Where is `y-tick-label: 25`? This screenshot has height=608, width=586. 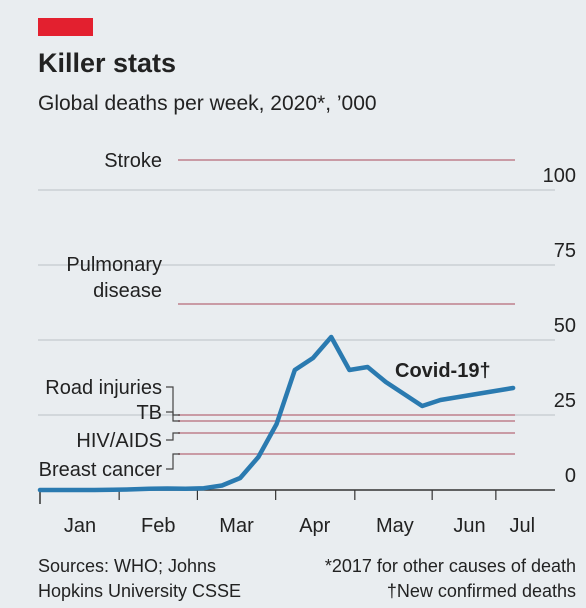 y-tick-label: 25 is located at coordinates (565, 401).